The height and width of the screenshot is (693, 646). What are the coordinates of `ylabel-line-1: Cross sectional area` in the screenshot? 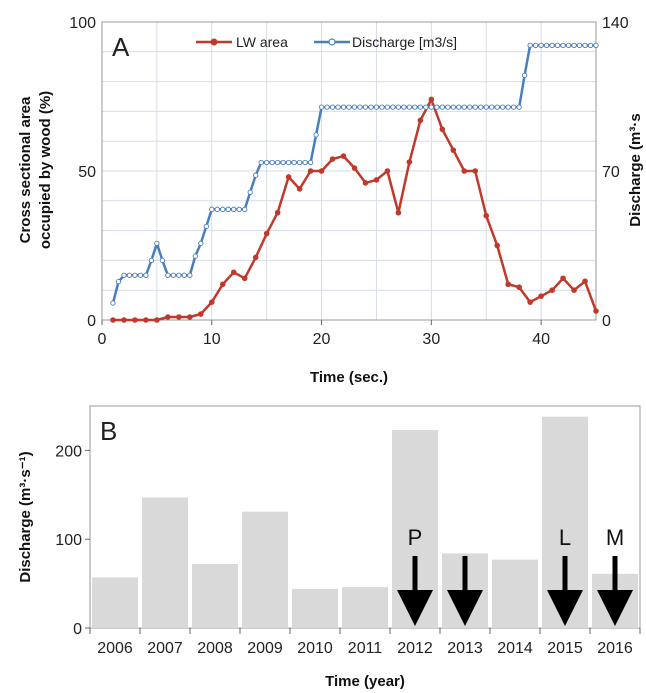 It's located at (25, 169).